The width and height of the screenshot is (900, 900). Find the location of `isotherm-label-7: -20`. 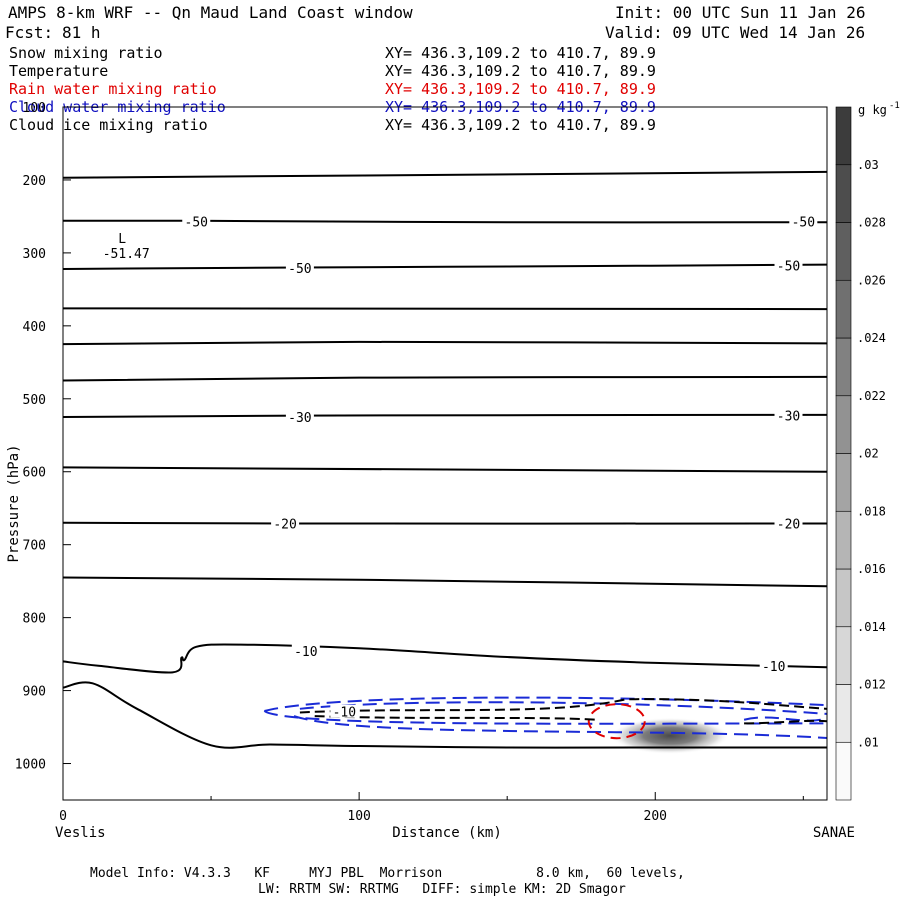

isotherm-label-7: -20 is located at coordinates (788, 525).